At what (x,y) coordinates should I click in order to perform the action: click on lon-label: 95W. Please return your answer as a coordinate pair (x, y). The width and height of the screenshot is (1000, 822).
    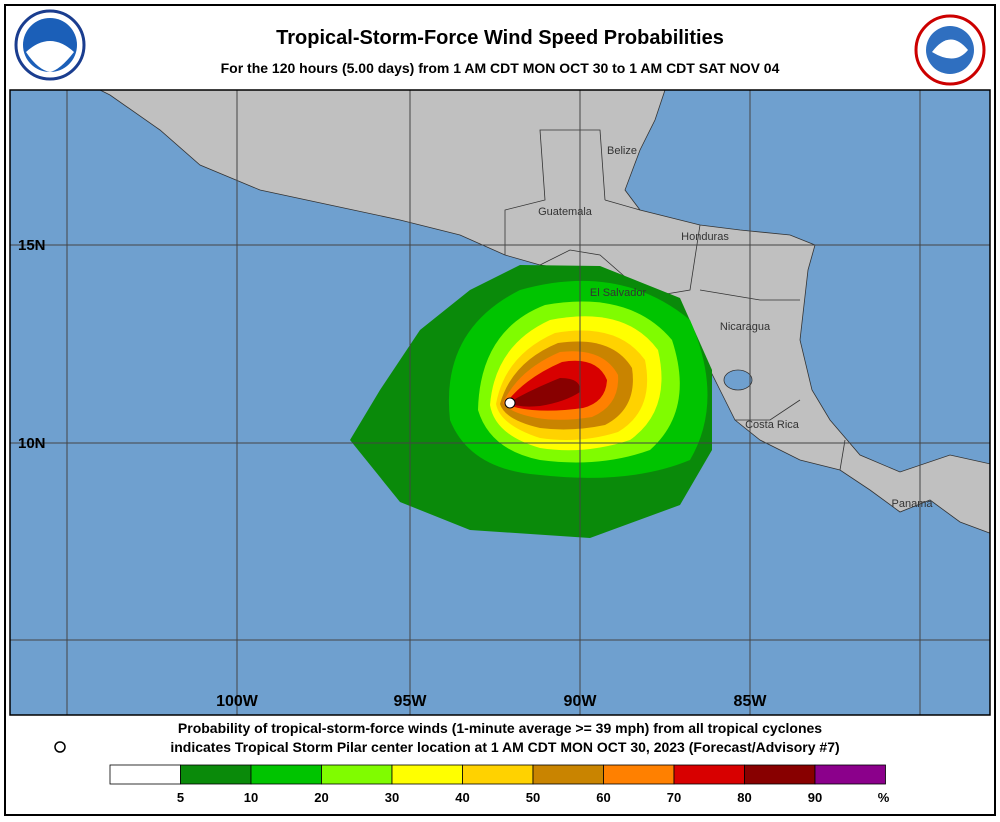
    Looking at the image, I should click on (411, 701).